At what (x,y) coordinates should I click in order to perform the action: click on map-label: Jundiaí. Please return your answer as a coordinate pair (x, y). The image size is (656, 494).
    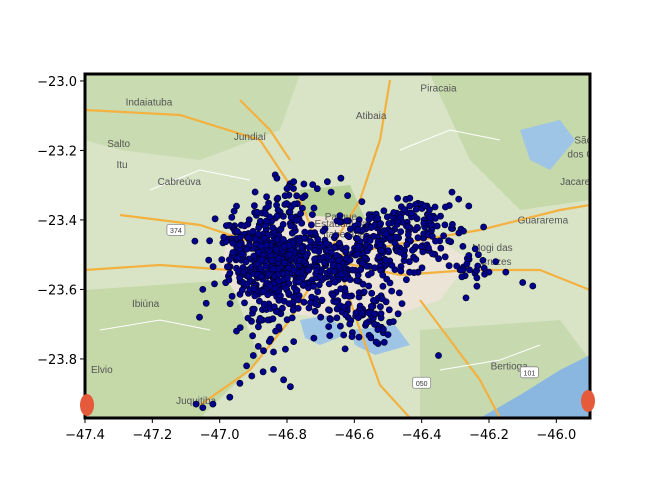
    Looking at the image, I should click on (250, 137).